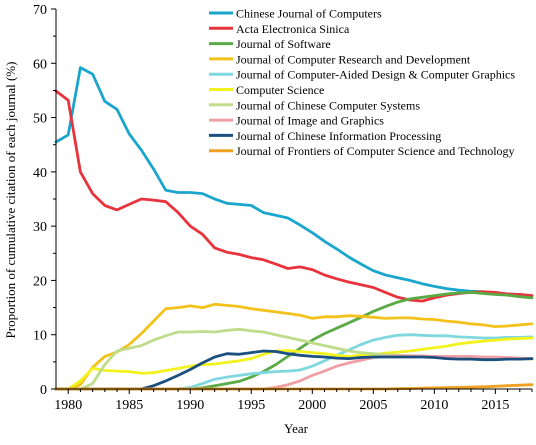 The height and width of the screenshot is (445, 536). What do you see at coordinates (251, 405) in the screenshot?
I see `x-tick-label: 1995` at bounding box center [251, 405].